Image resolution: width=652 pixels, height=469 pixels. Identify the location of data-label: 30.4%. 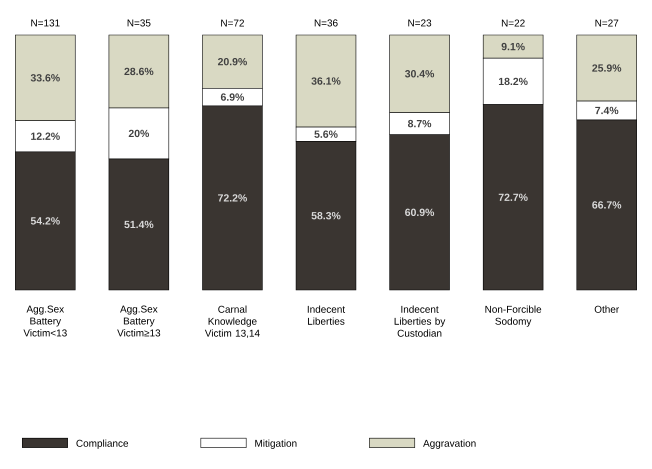
(419, 74).